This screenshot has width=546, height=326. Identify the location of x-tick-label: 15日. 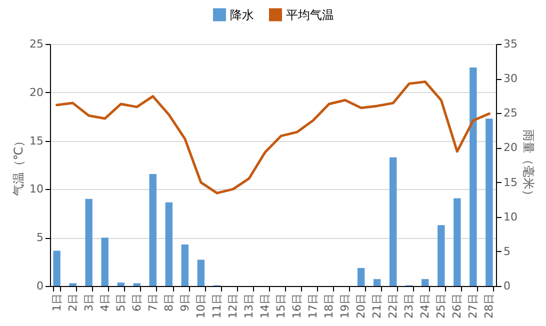
(281, 306).